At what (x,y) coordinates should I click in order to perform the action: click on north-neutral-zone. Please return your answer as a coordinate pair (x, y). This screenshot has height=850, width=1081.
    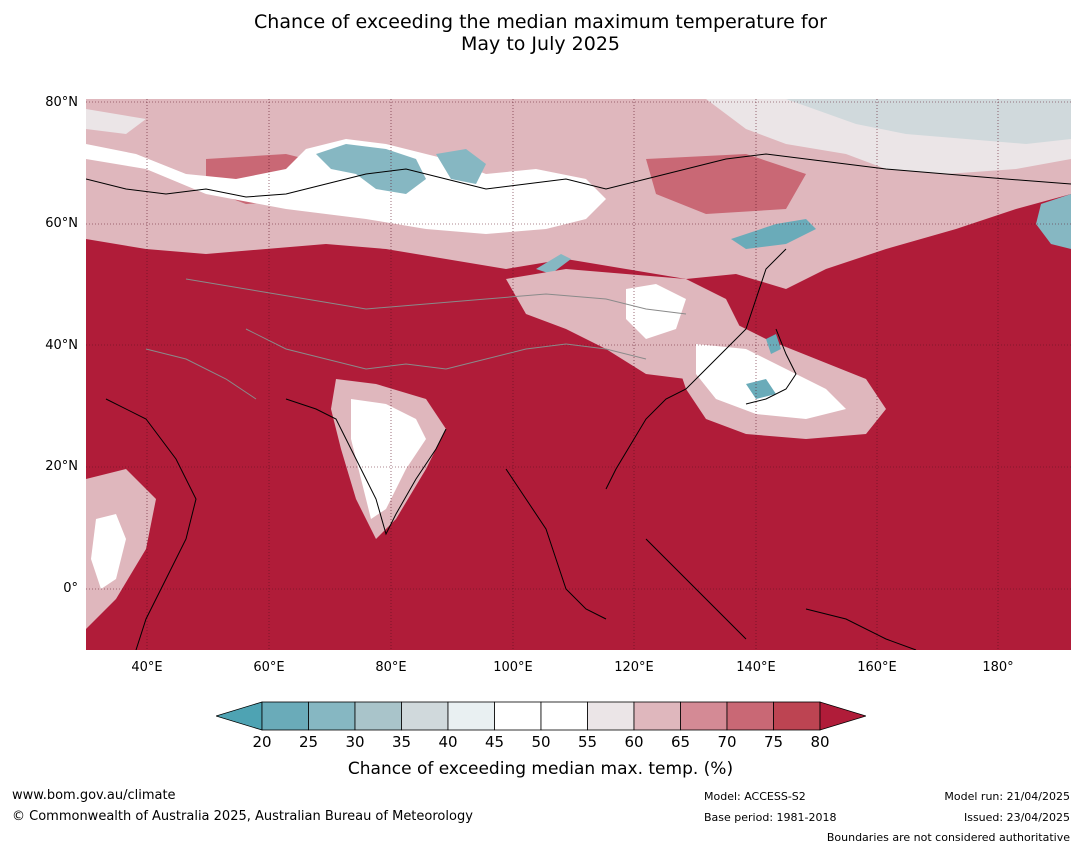
    Looking at the image, I should click on (346, 186).